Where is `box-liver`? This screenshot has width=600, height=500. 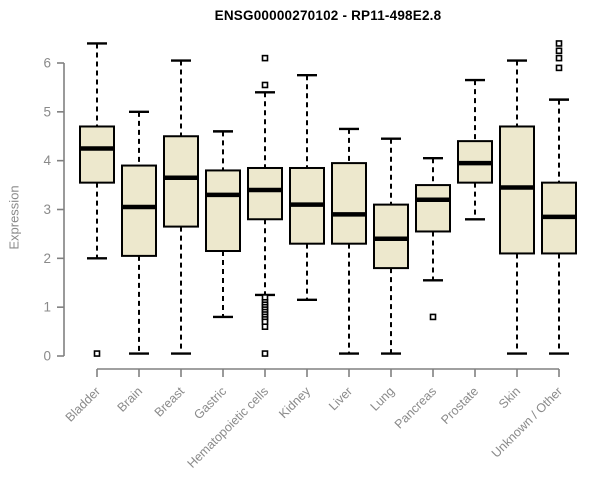
box-liver is located at coordinates (349, 241).